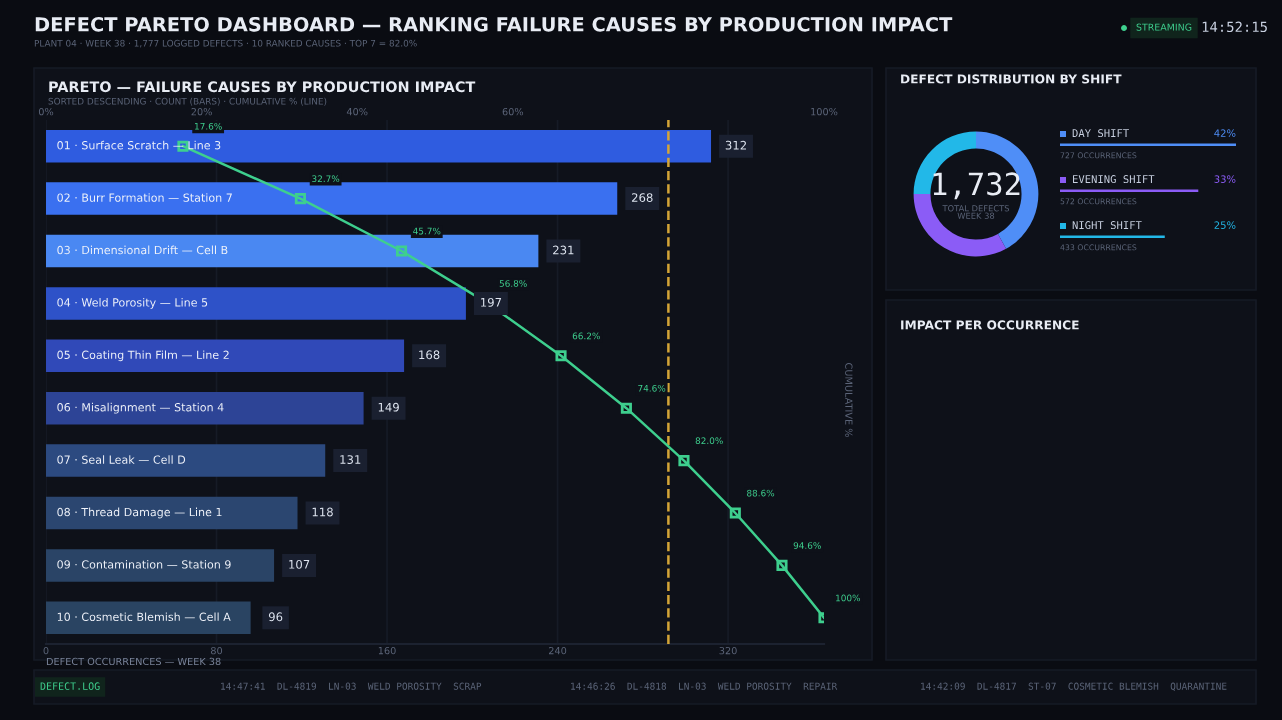 The image size is (1282, 720). Describe the element at coordinates (976, 186) in the screenshot. I see `text: 1,732` at that location.